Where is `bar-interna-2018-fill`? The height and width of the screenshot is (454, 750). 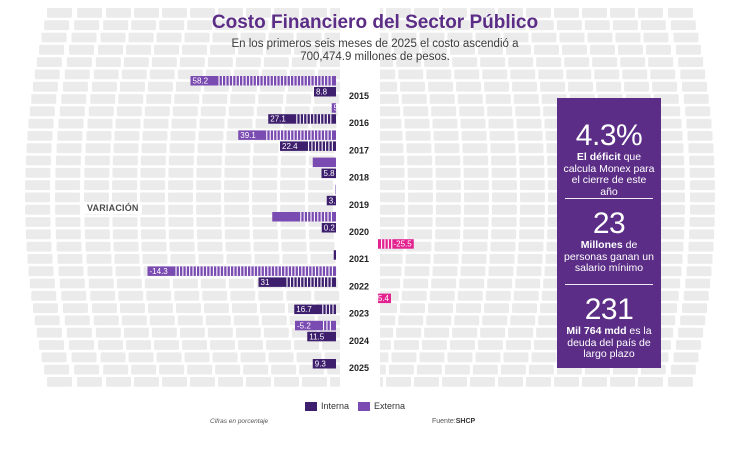
bar-interna-2018-fill is located at coordinates (328, 173).